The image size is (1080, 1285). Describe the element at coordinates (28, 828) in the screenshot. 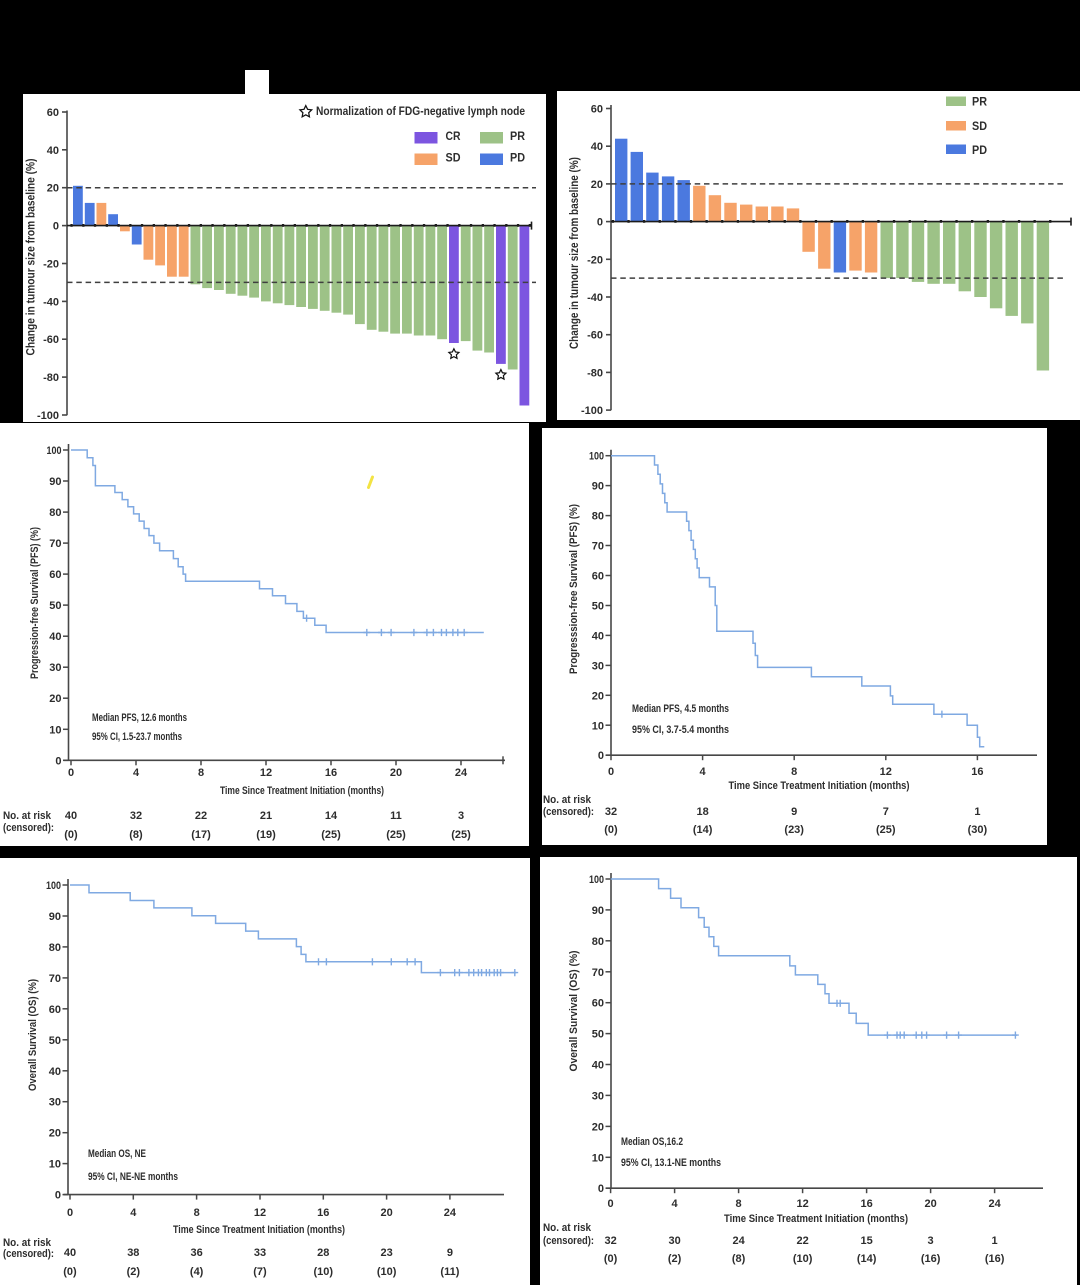

I see `svg-text: (censored):` at that location.